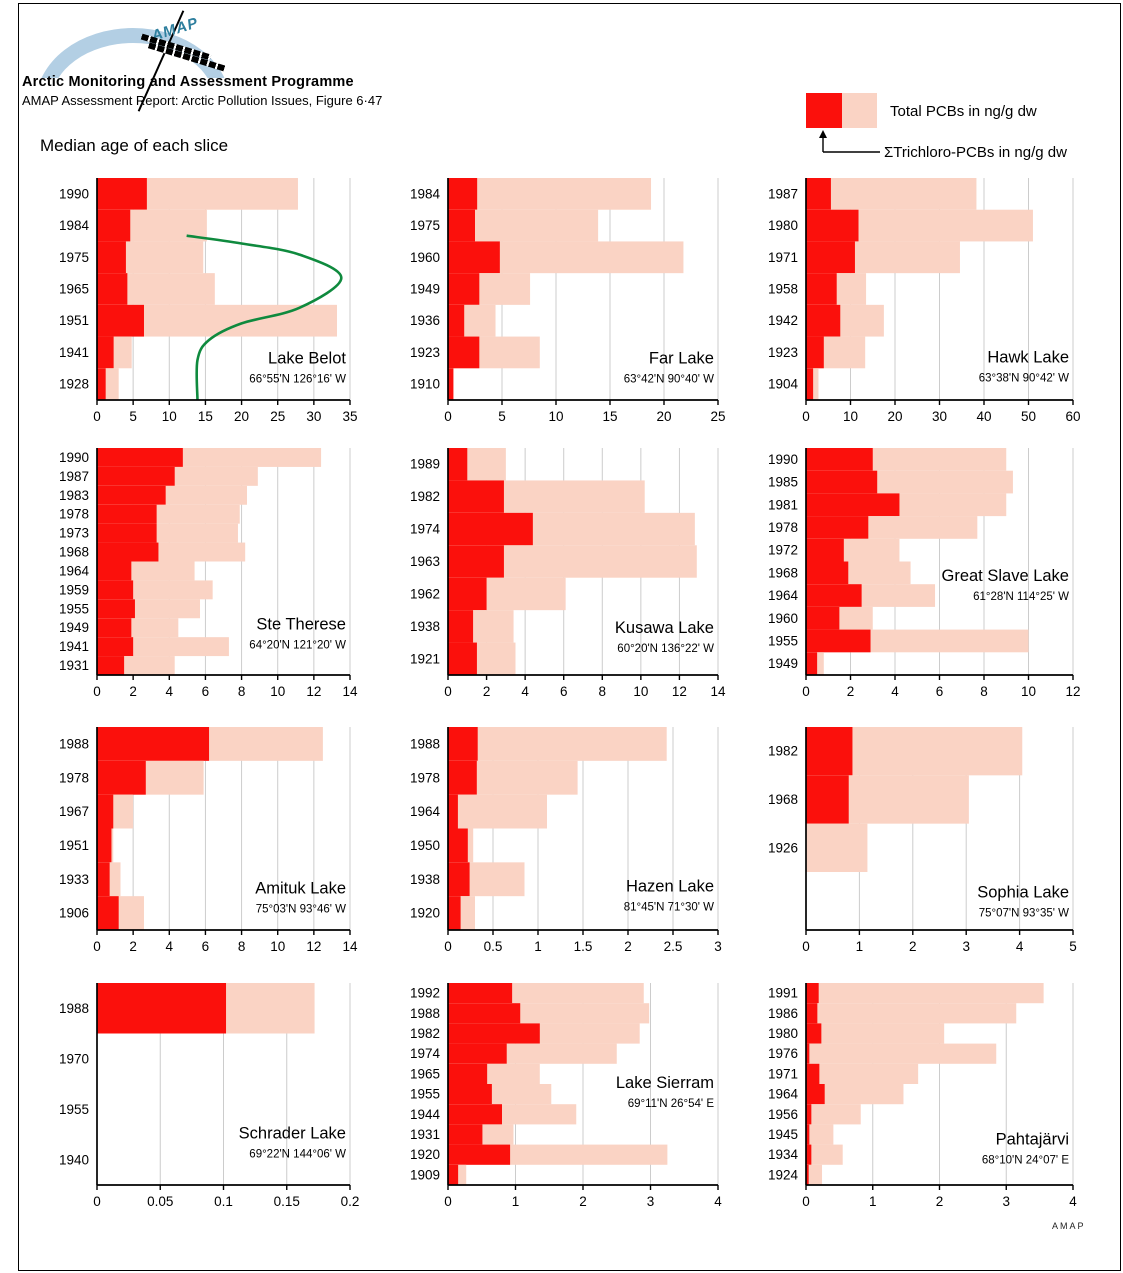  What do you see at coordinates (783, 640) in the screenshot?
I see `slice-year-label: 1955` at bounding box center [783, 640].